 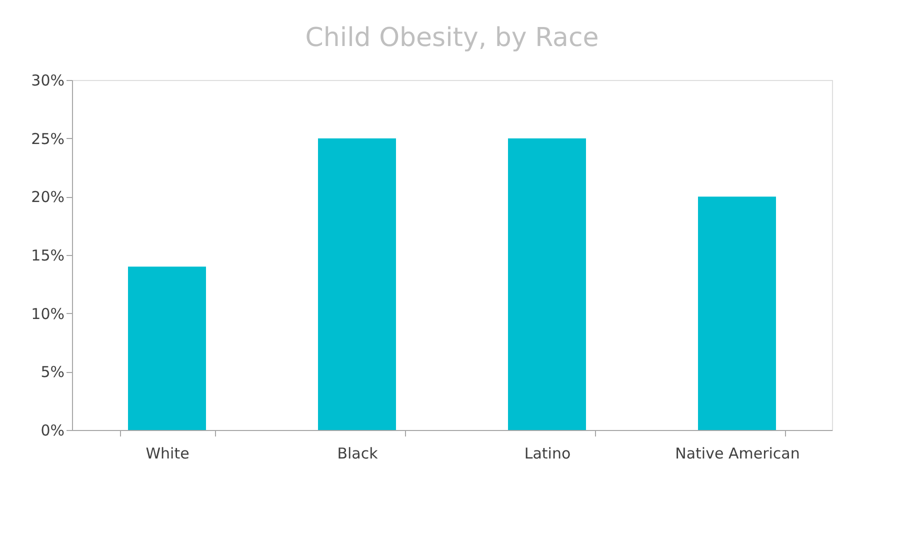 What do you see at coordinates (52, 372) in the screenshot?
I see `y-tick-label: 5%` at bounding box center [52, 372].